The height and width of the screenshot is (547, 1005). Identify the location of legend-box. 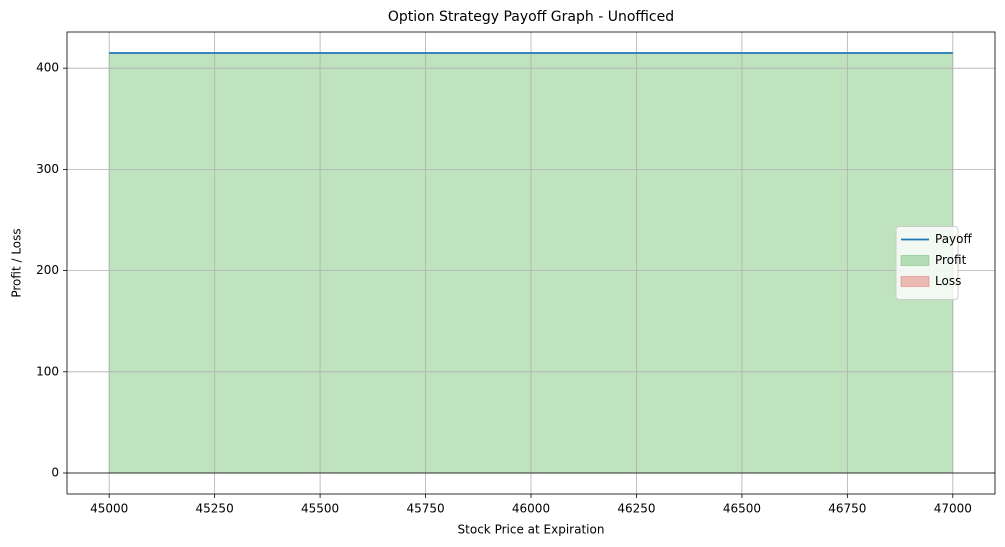
(927, 263).